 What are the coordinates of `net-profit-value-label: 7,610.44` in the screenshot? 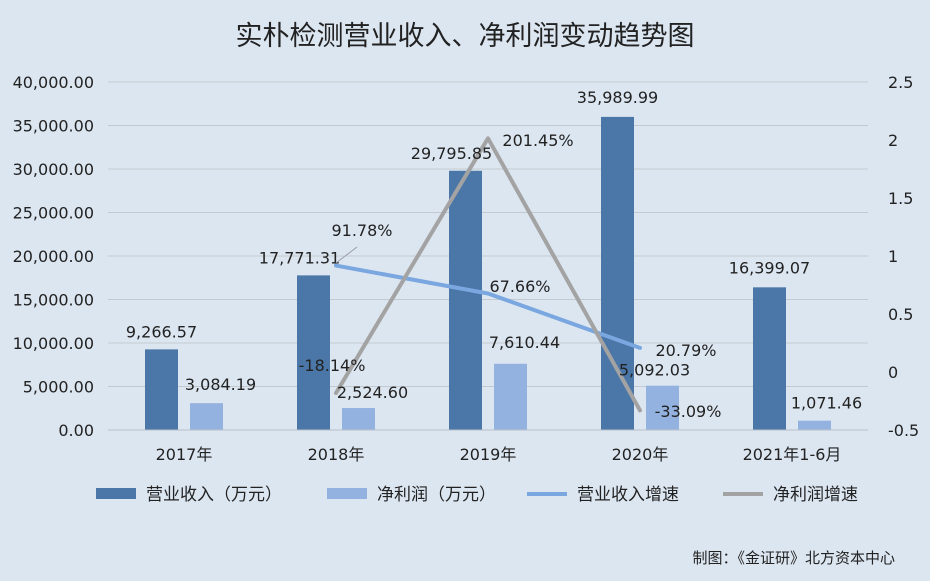 It's located at (524, 342).